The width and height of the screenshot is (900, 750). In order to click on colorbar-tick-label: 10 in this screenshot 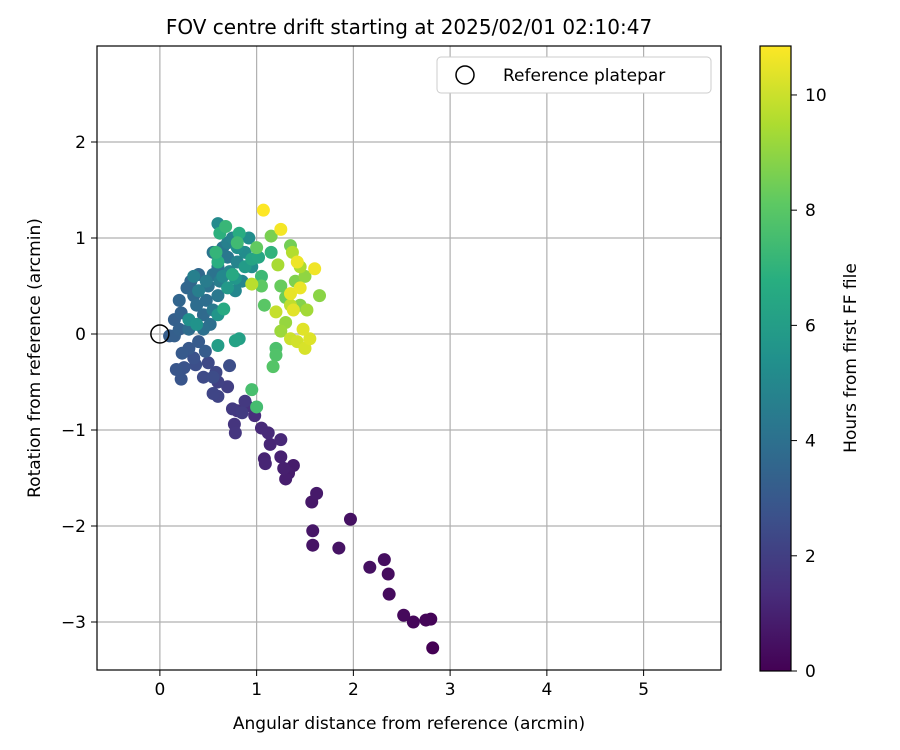, I will do `click(816, 96)`.